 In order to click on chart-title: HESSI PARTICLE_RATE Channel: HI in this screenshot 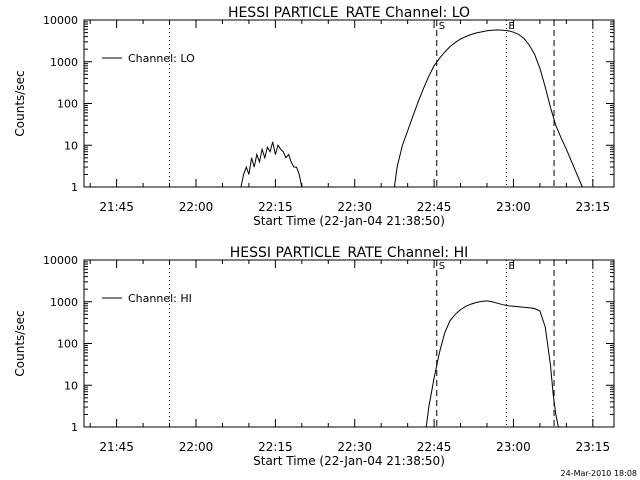, I will do `click(349, 253)`.